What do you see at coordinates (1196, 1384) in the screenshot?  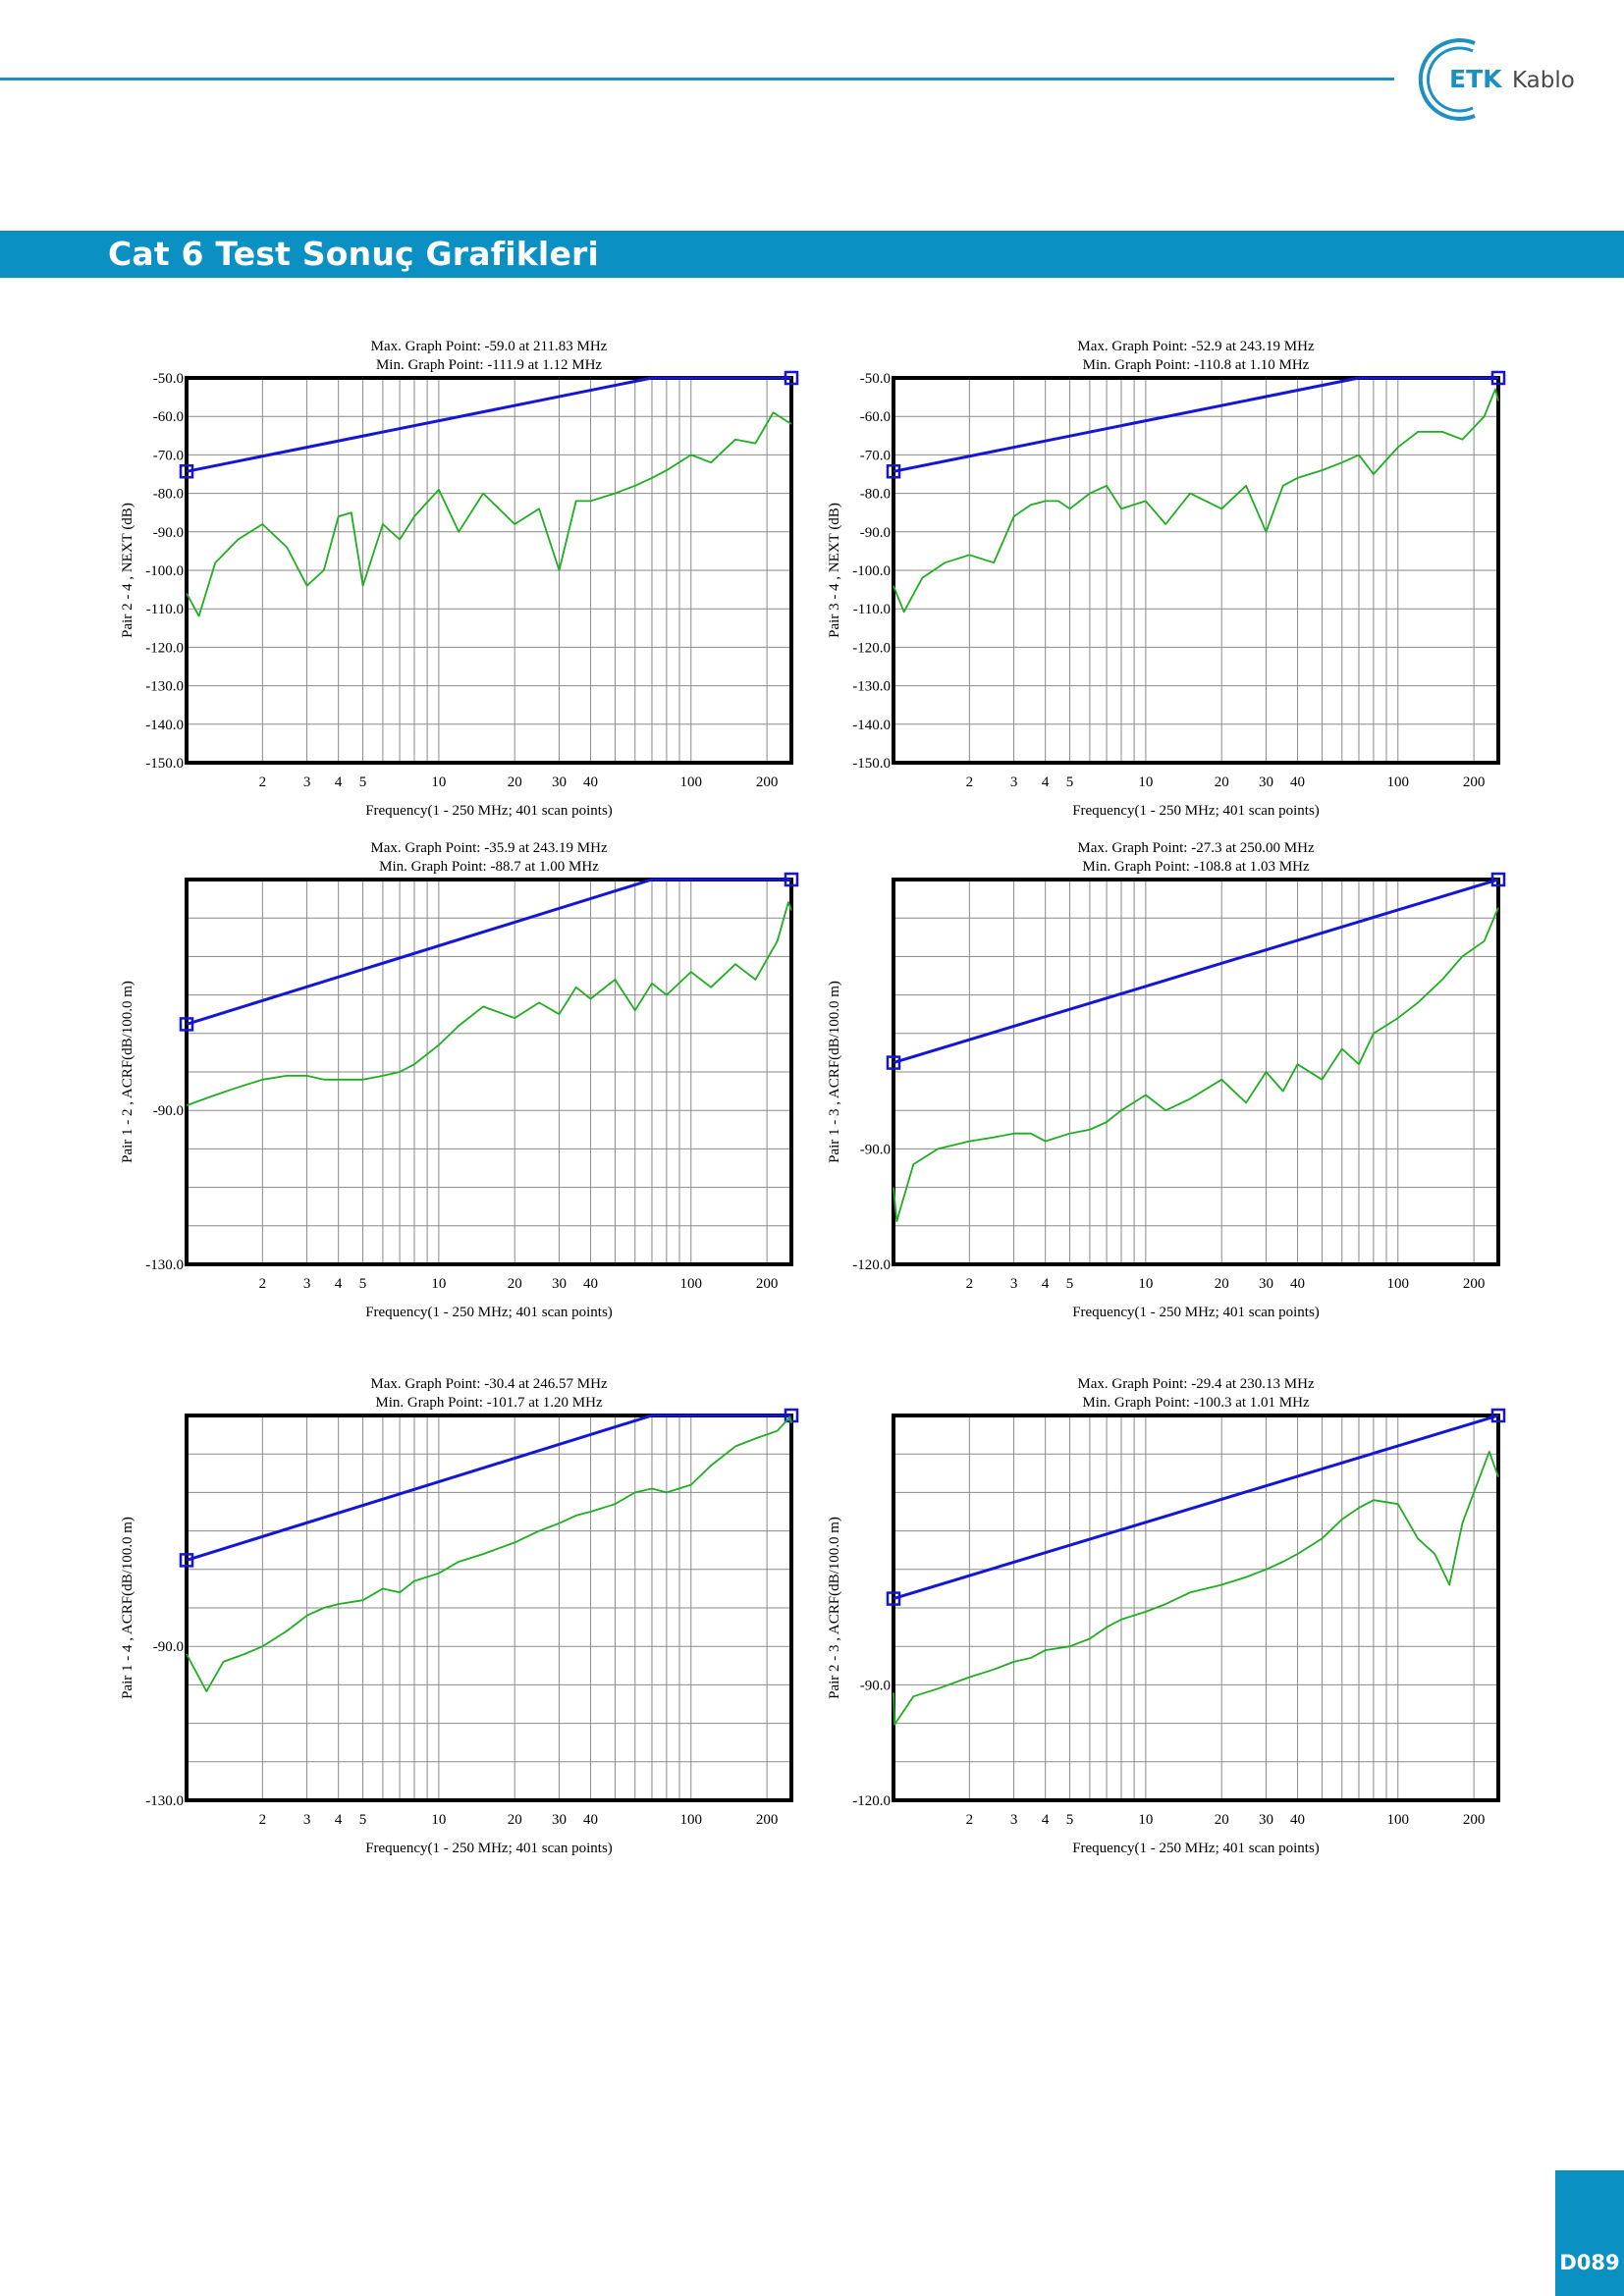 I see `max-graph-point-text: Max. Graph Point: -29.4 at 230.13 MHz` at bounding box center [1196, 1384].